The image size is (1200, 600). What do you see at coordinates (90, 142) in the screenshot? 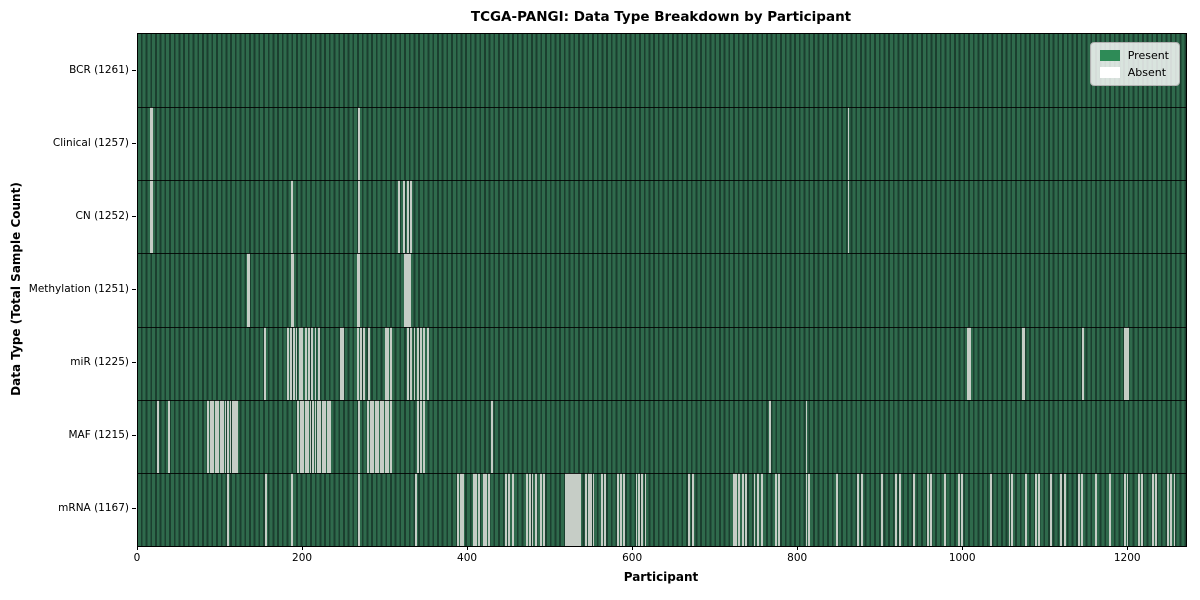
I see `y-tick-label-clinical: Clinical (1257)` at bounding box center [90, 142].